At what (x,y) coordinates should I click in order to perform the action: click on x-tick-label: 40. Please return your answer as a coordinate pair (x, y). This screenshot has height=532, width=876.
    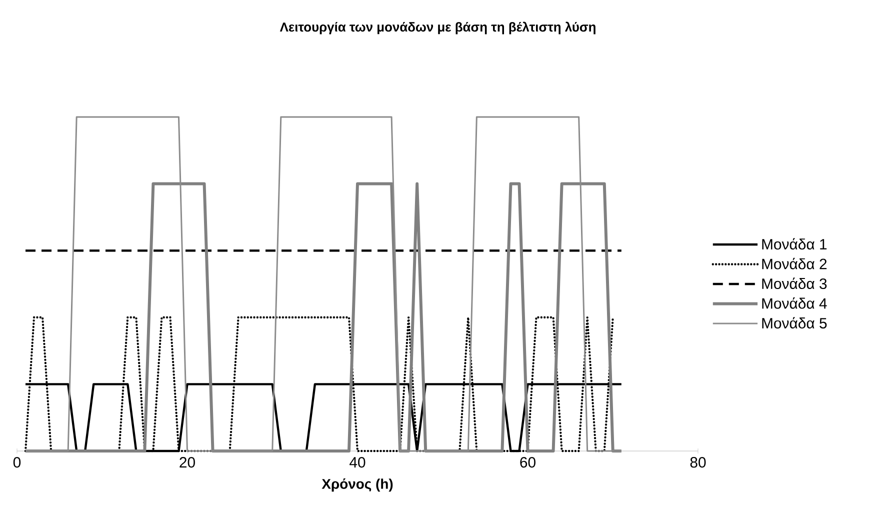
    Looking at the image, I should click on (358, 462).